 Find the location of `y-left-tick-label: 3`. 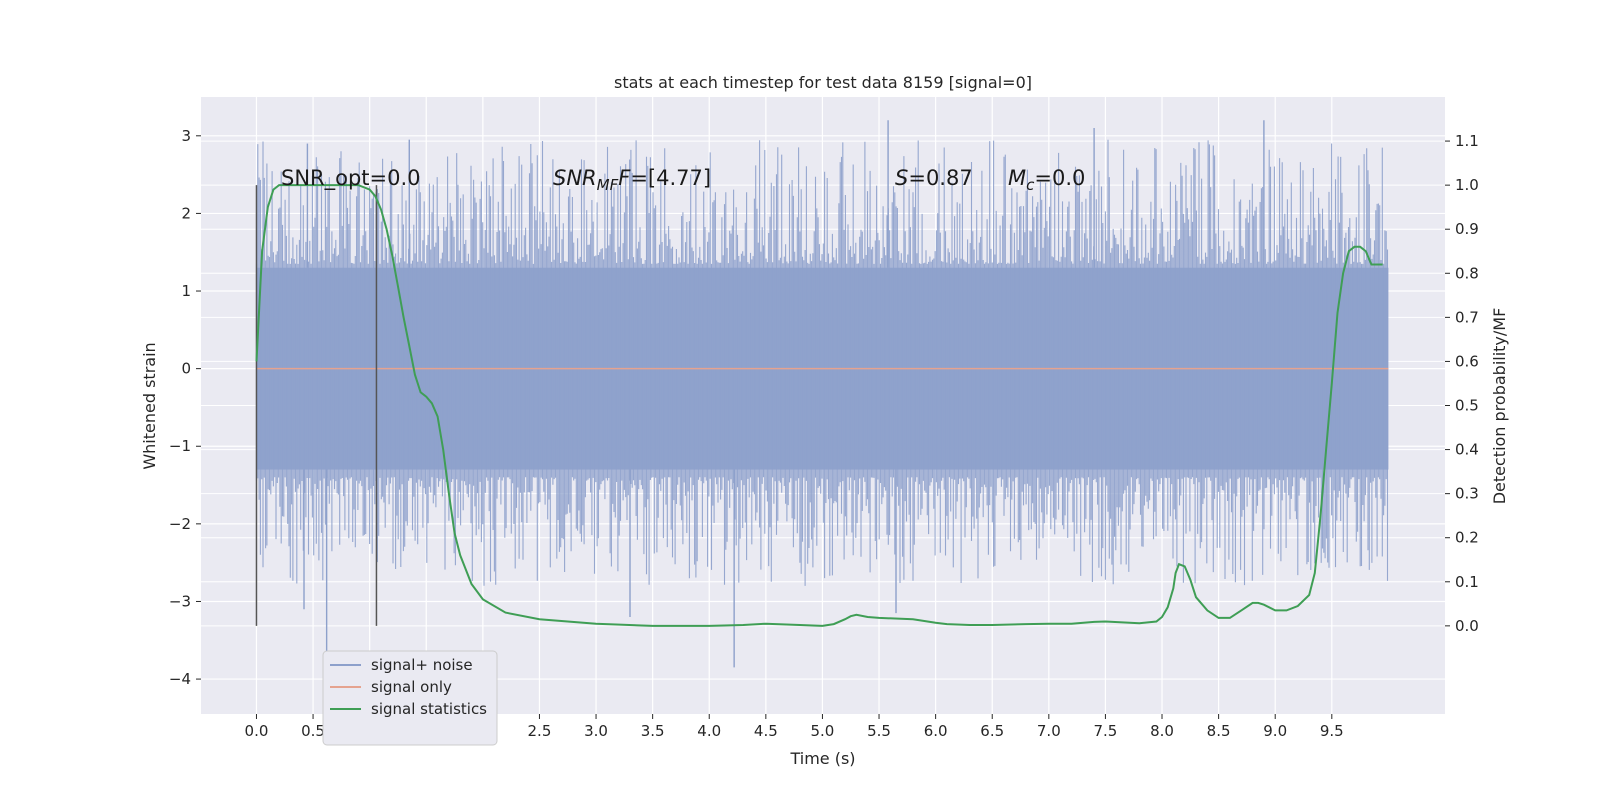

y-left-tick-label: 3 is located at coordinates (186, 136).